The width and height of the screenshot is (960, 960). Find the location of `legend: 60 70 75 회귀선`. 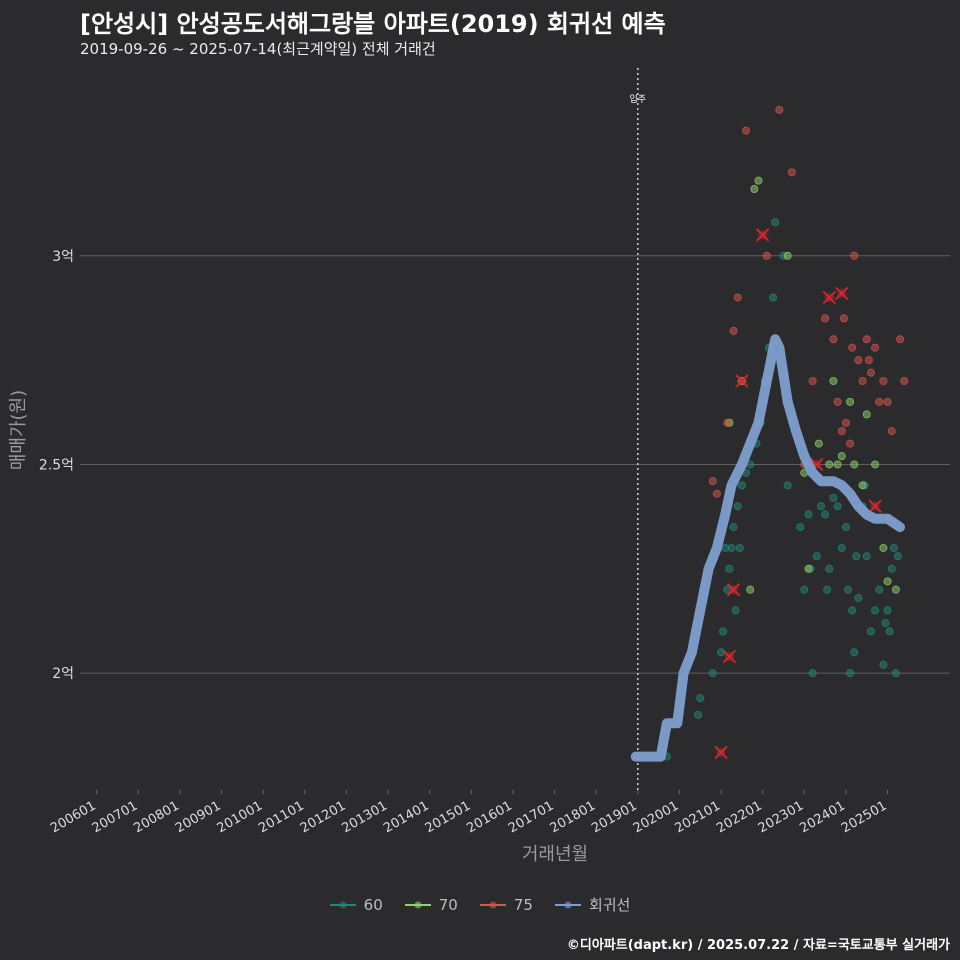

legend: 60 70 75 회귀선 is located at coordinates (480, 904).